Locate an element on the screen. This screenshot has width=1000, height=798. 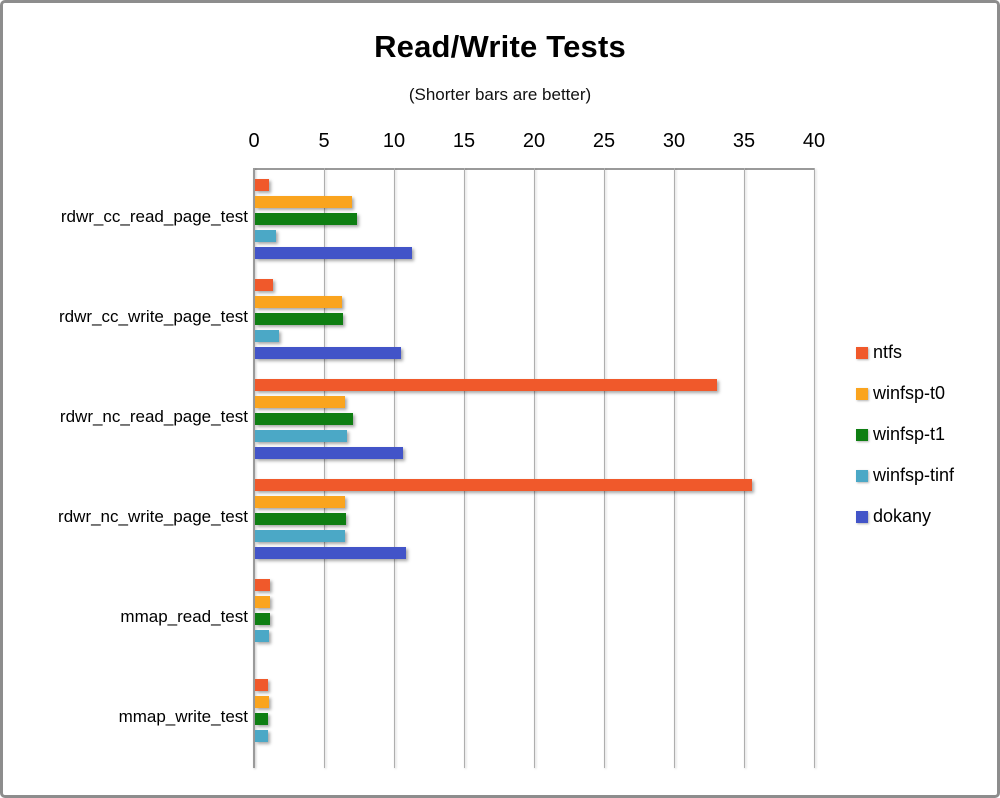
bar-ntfs-rdwr_nc_write_page_test is located at coordinates (503, 485).